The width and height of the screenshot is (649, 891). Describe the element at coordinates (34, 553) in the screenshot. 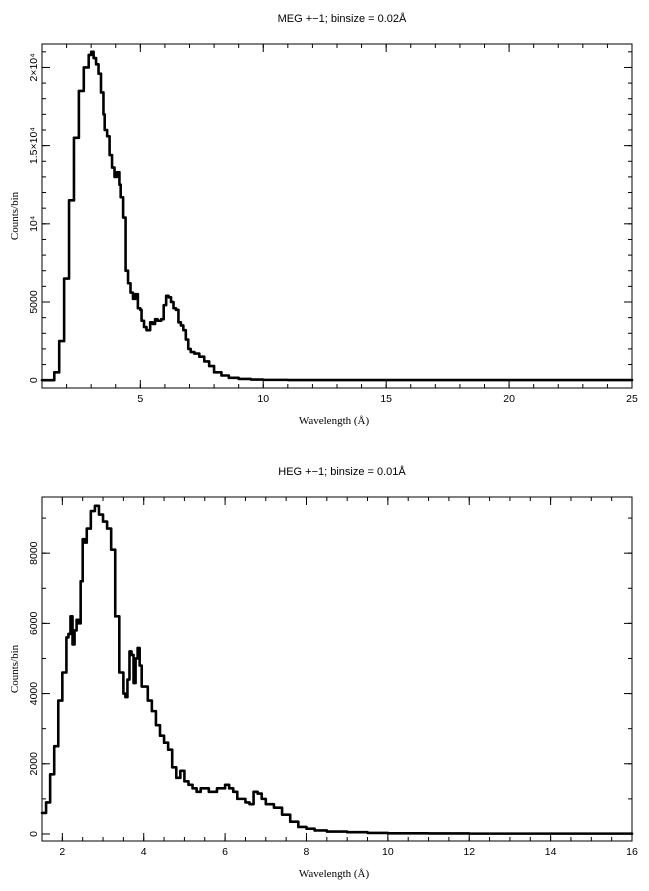

I see `heg-y-tick-label: 8000` at that location.